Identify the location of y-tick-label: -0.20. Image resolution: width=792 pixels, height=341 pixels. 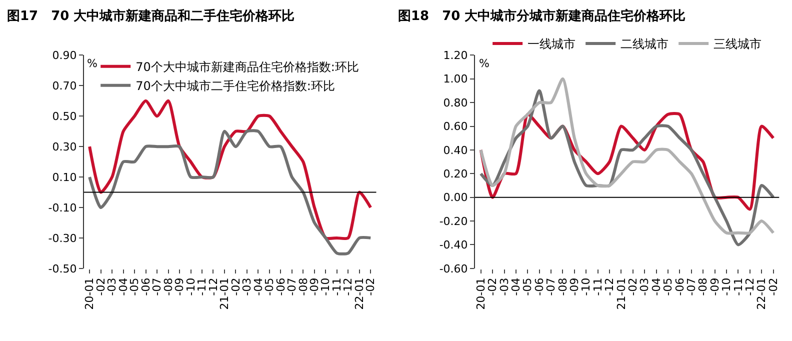
(453, 221).